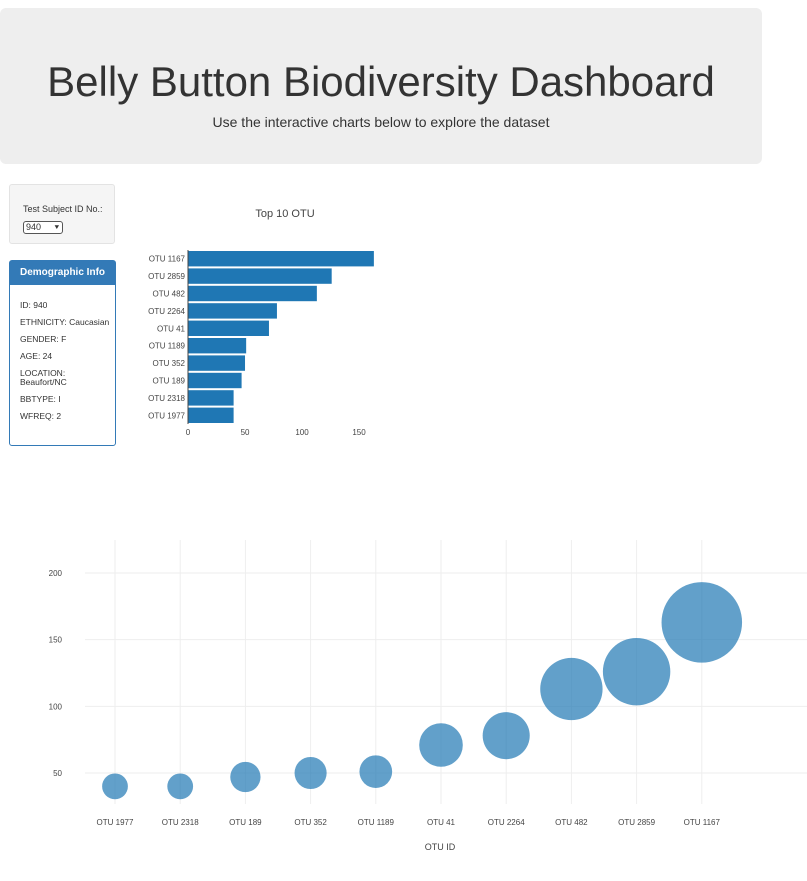 This screenshot has width=807, height=881. I want to click on bar-category-label: OTU 2318, so click(166, 398).